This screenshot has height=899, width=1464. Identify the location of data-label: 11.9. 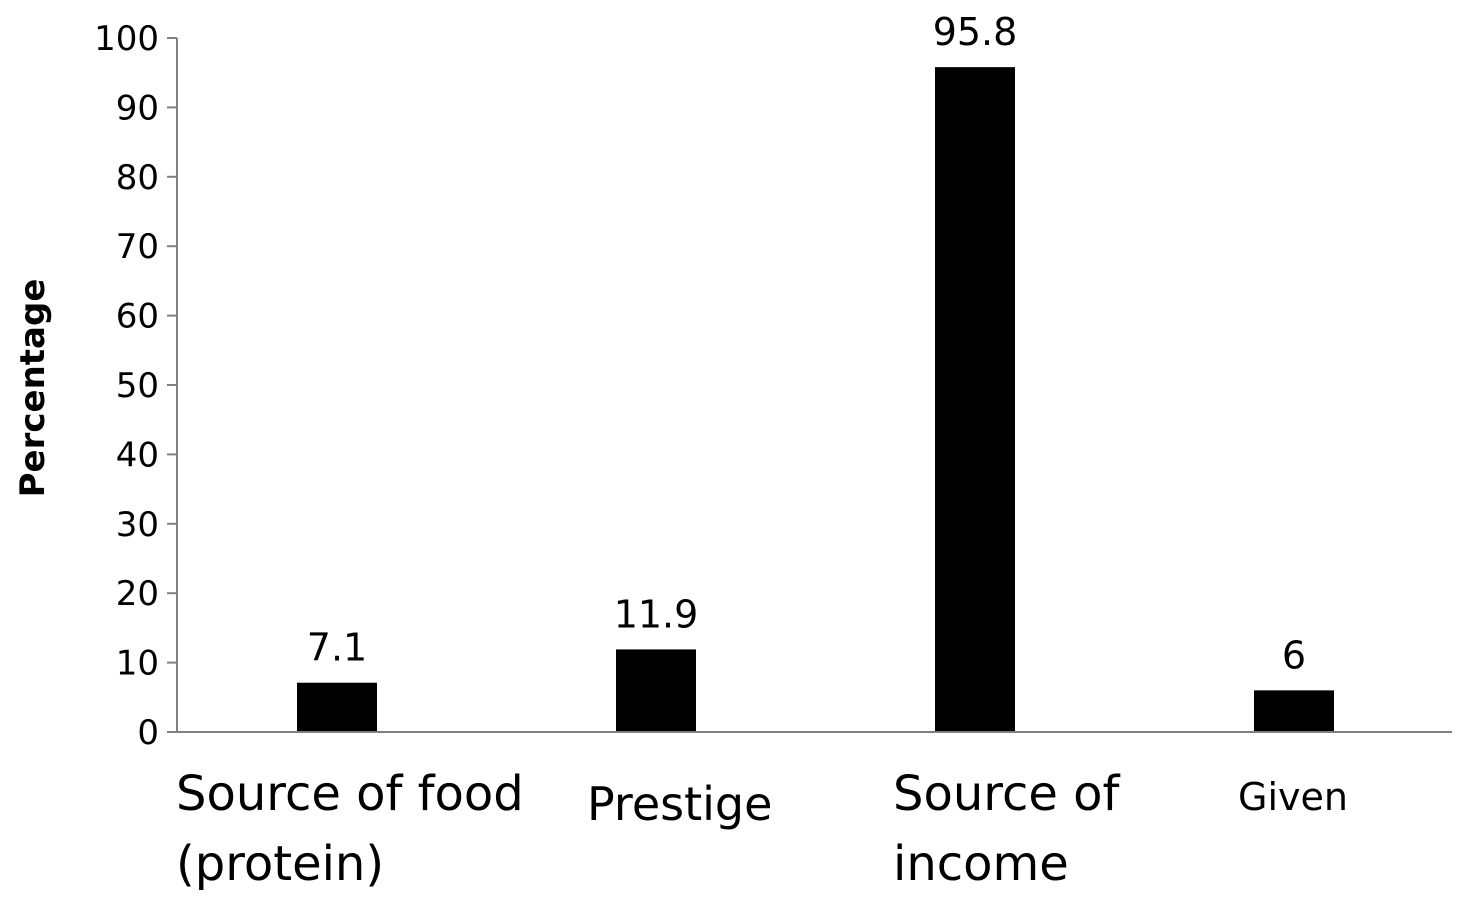
(656, 614).